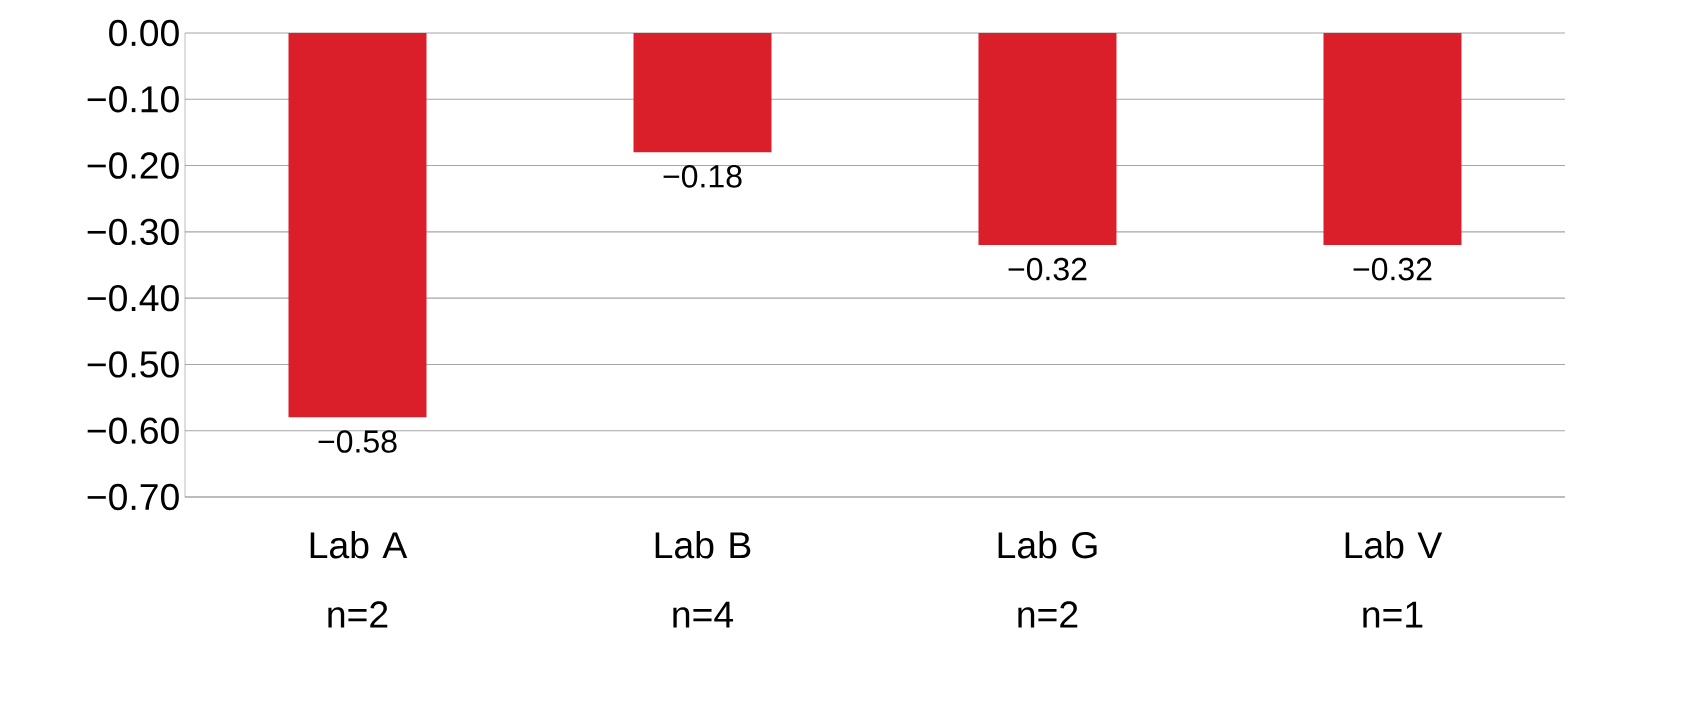 The image size is (1698, 705). I want to click on data-label: −0.58, so click(357, 441).